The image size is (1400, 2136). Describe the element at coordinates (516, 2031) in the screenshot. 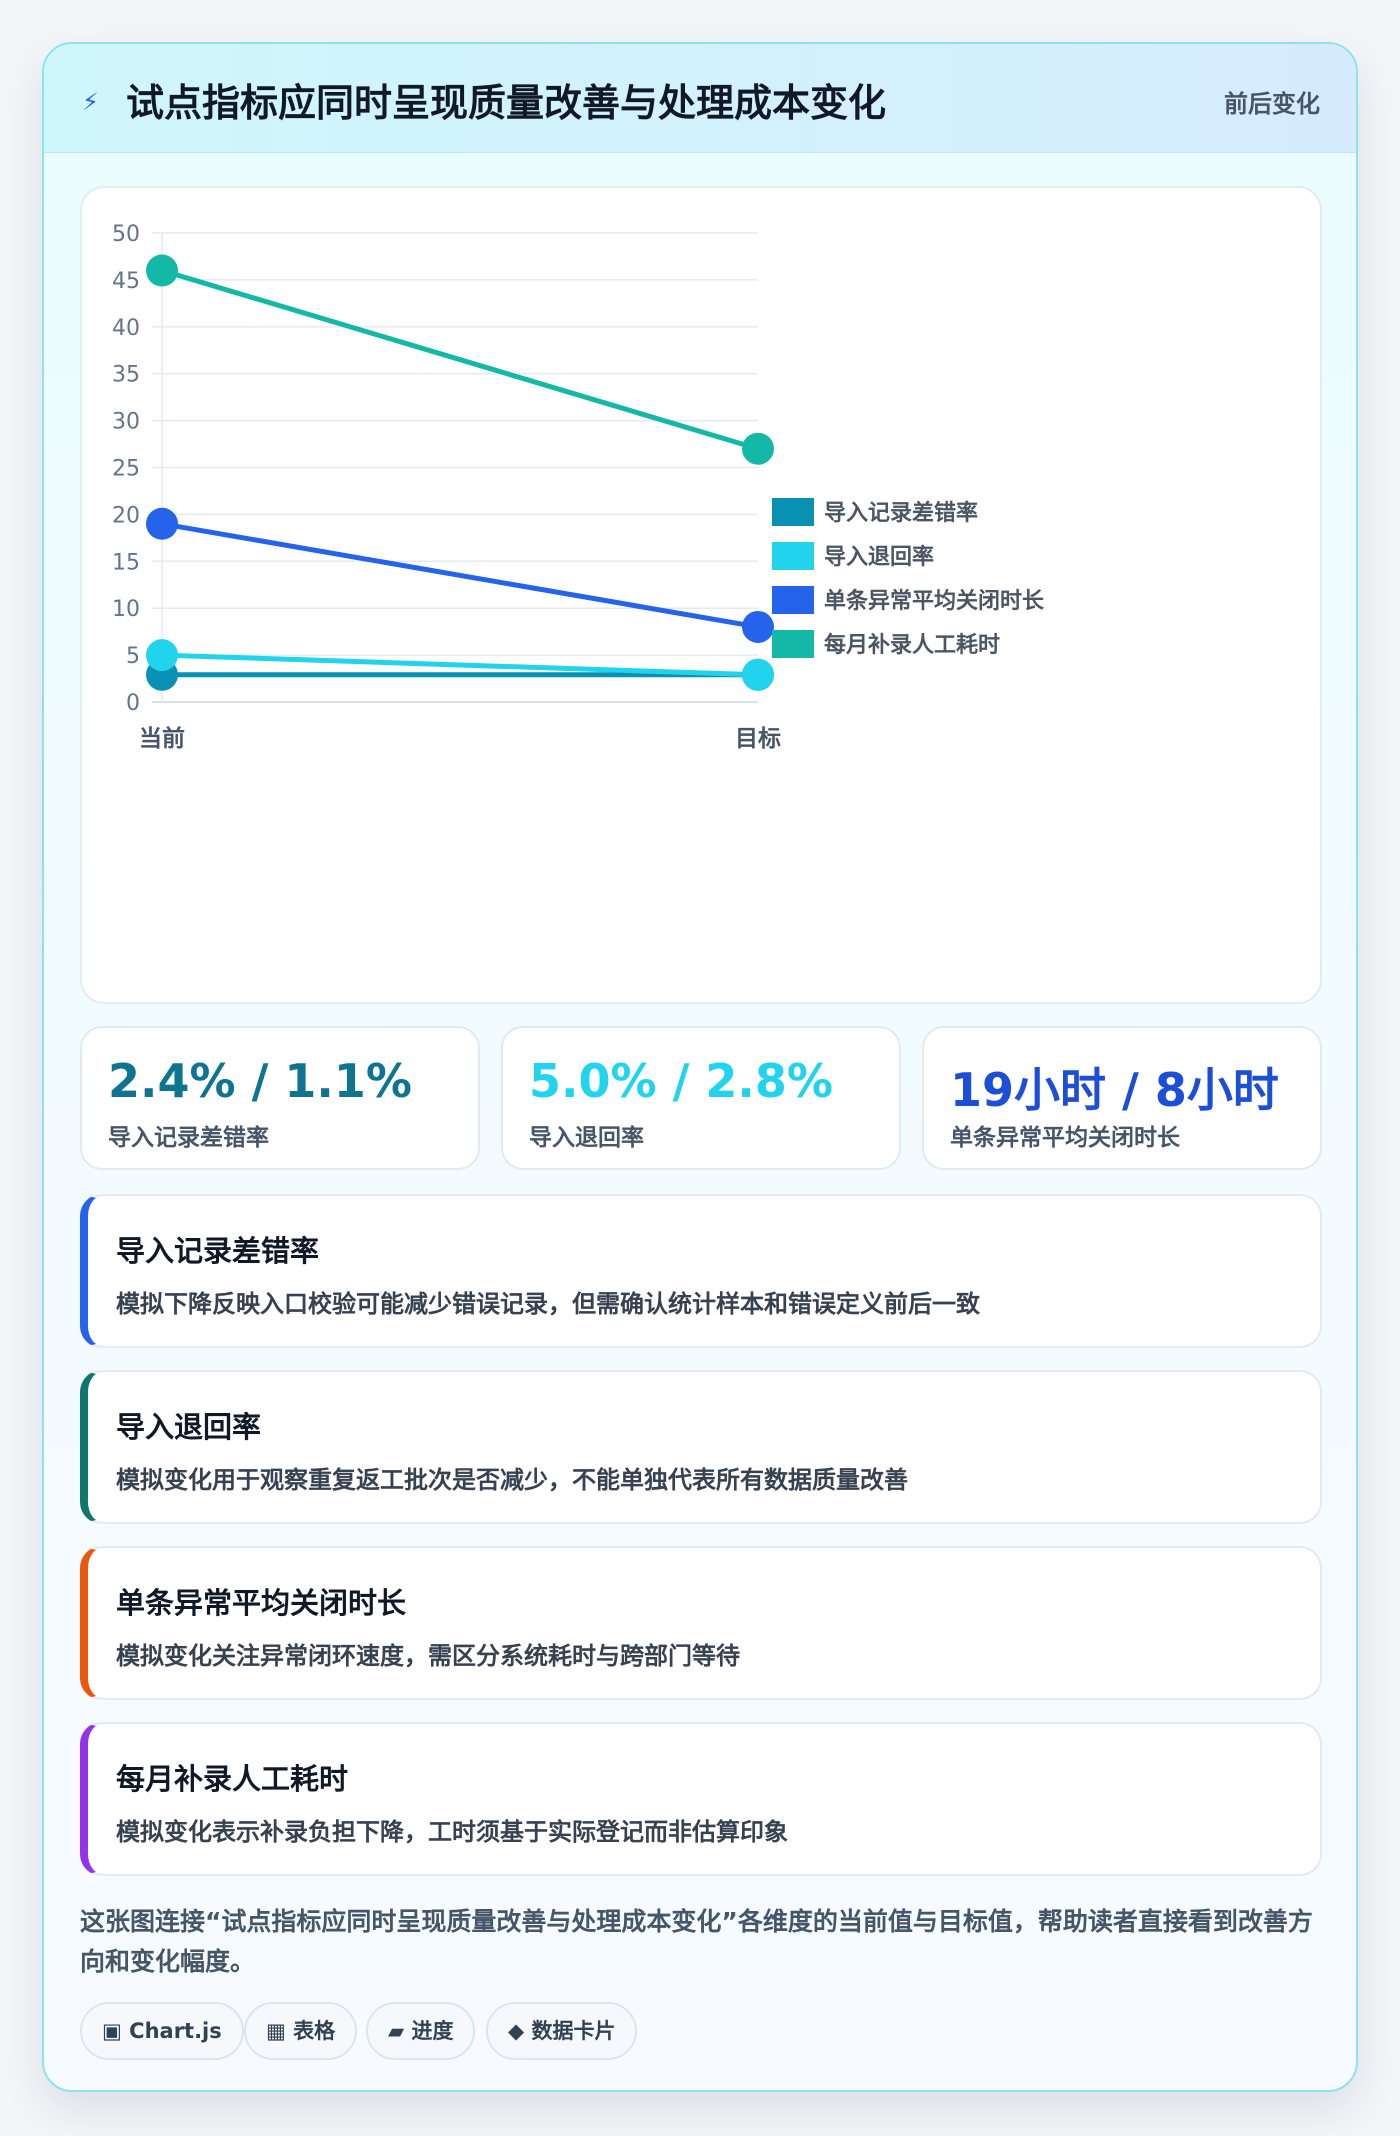

I see `diamond-icon: ◆` at that location.